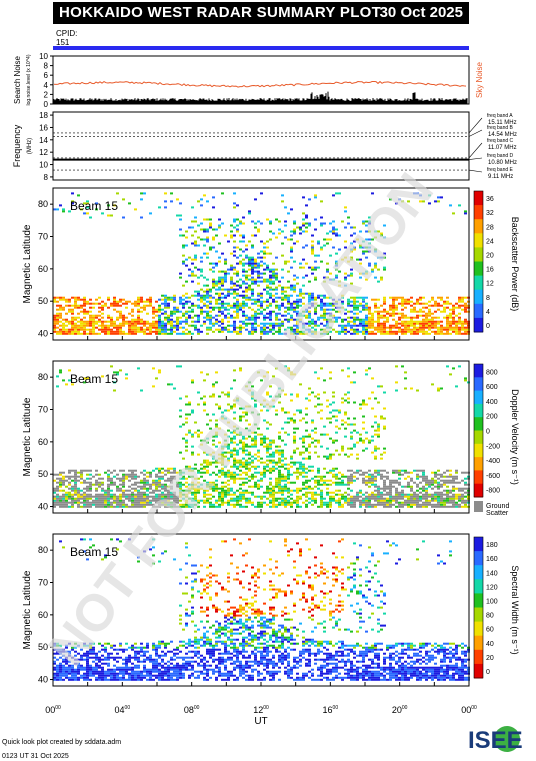 This screenshot has height=761, width=536. Describe the element at coordinates (479, 79) in the screenshot. I see `sky-noise-label: Sky Noise` at that location.